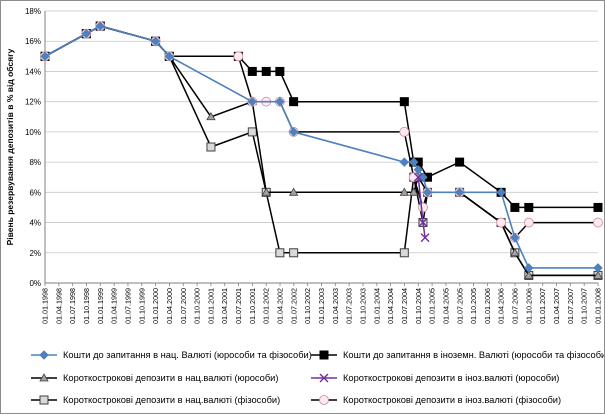 The image size is (605, 414). Describe the element at coordinates (362, 306) in the screenshot. I see `x-tick-label: 01.10.2003` at that location.